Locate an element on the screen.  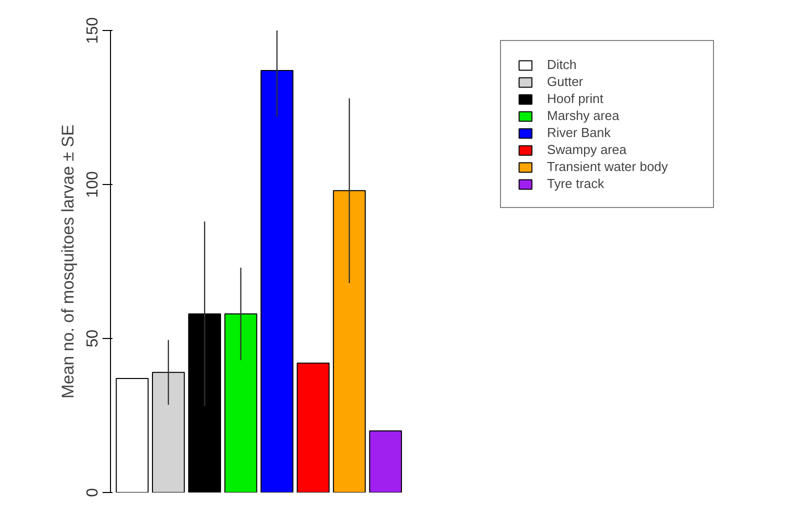
legend-label: Ditch is located at coordinates (562, 64).